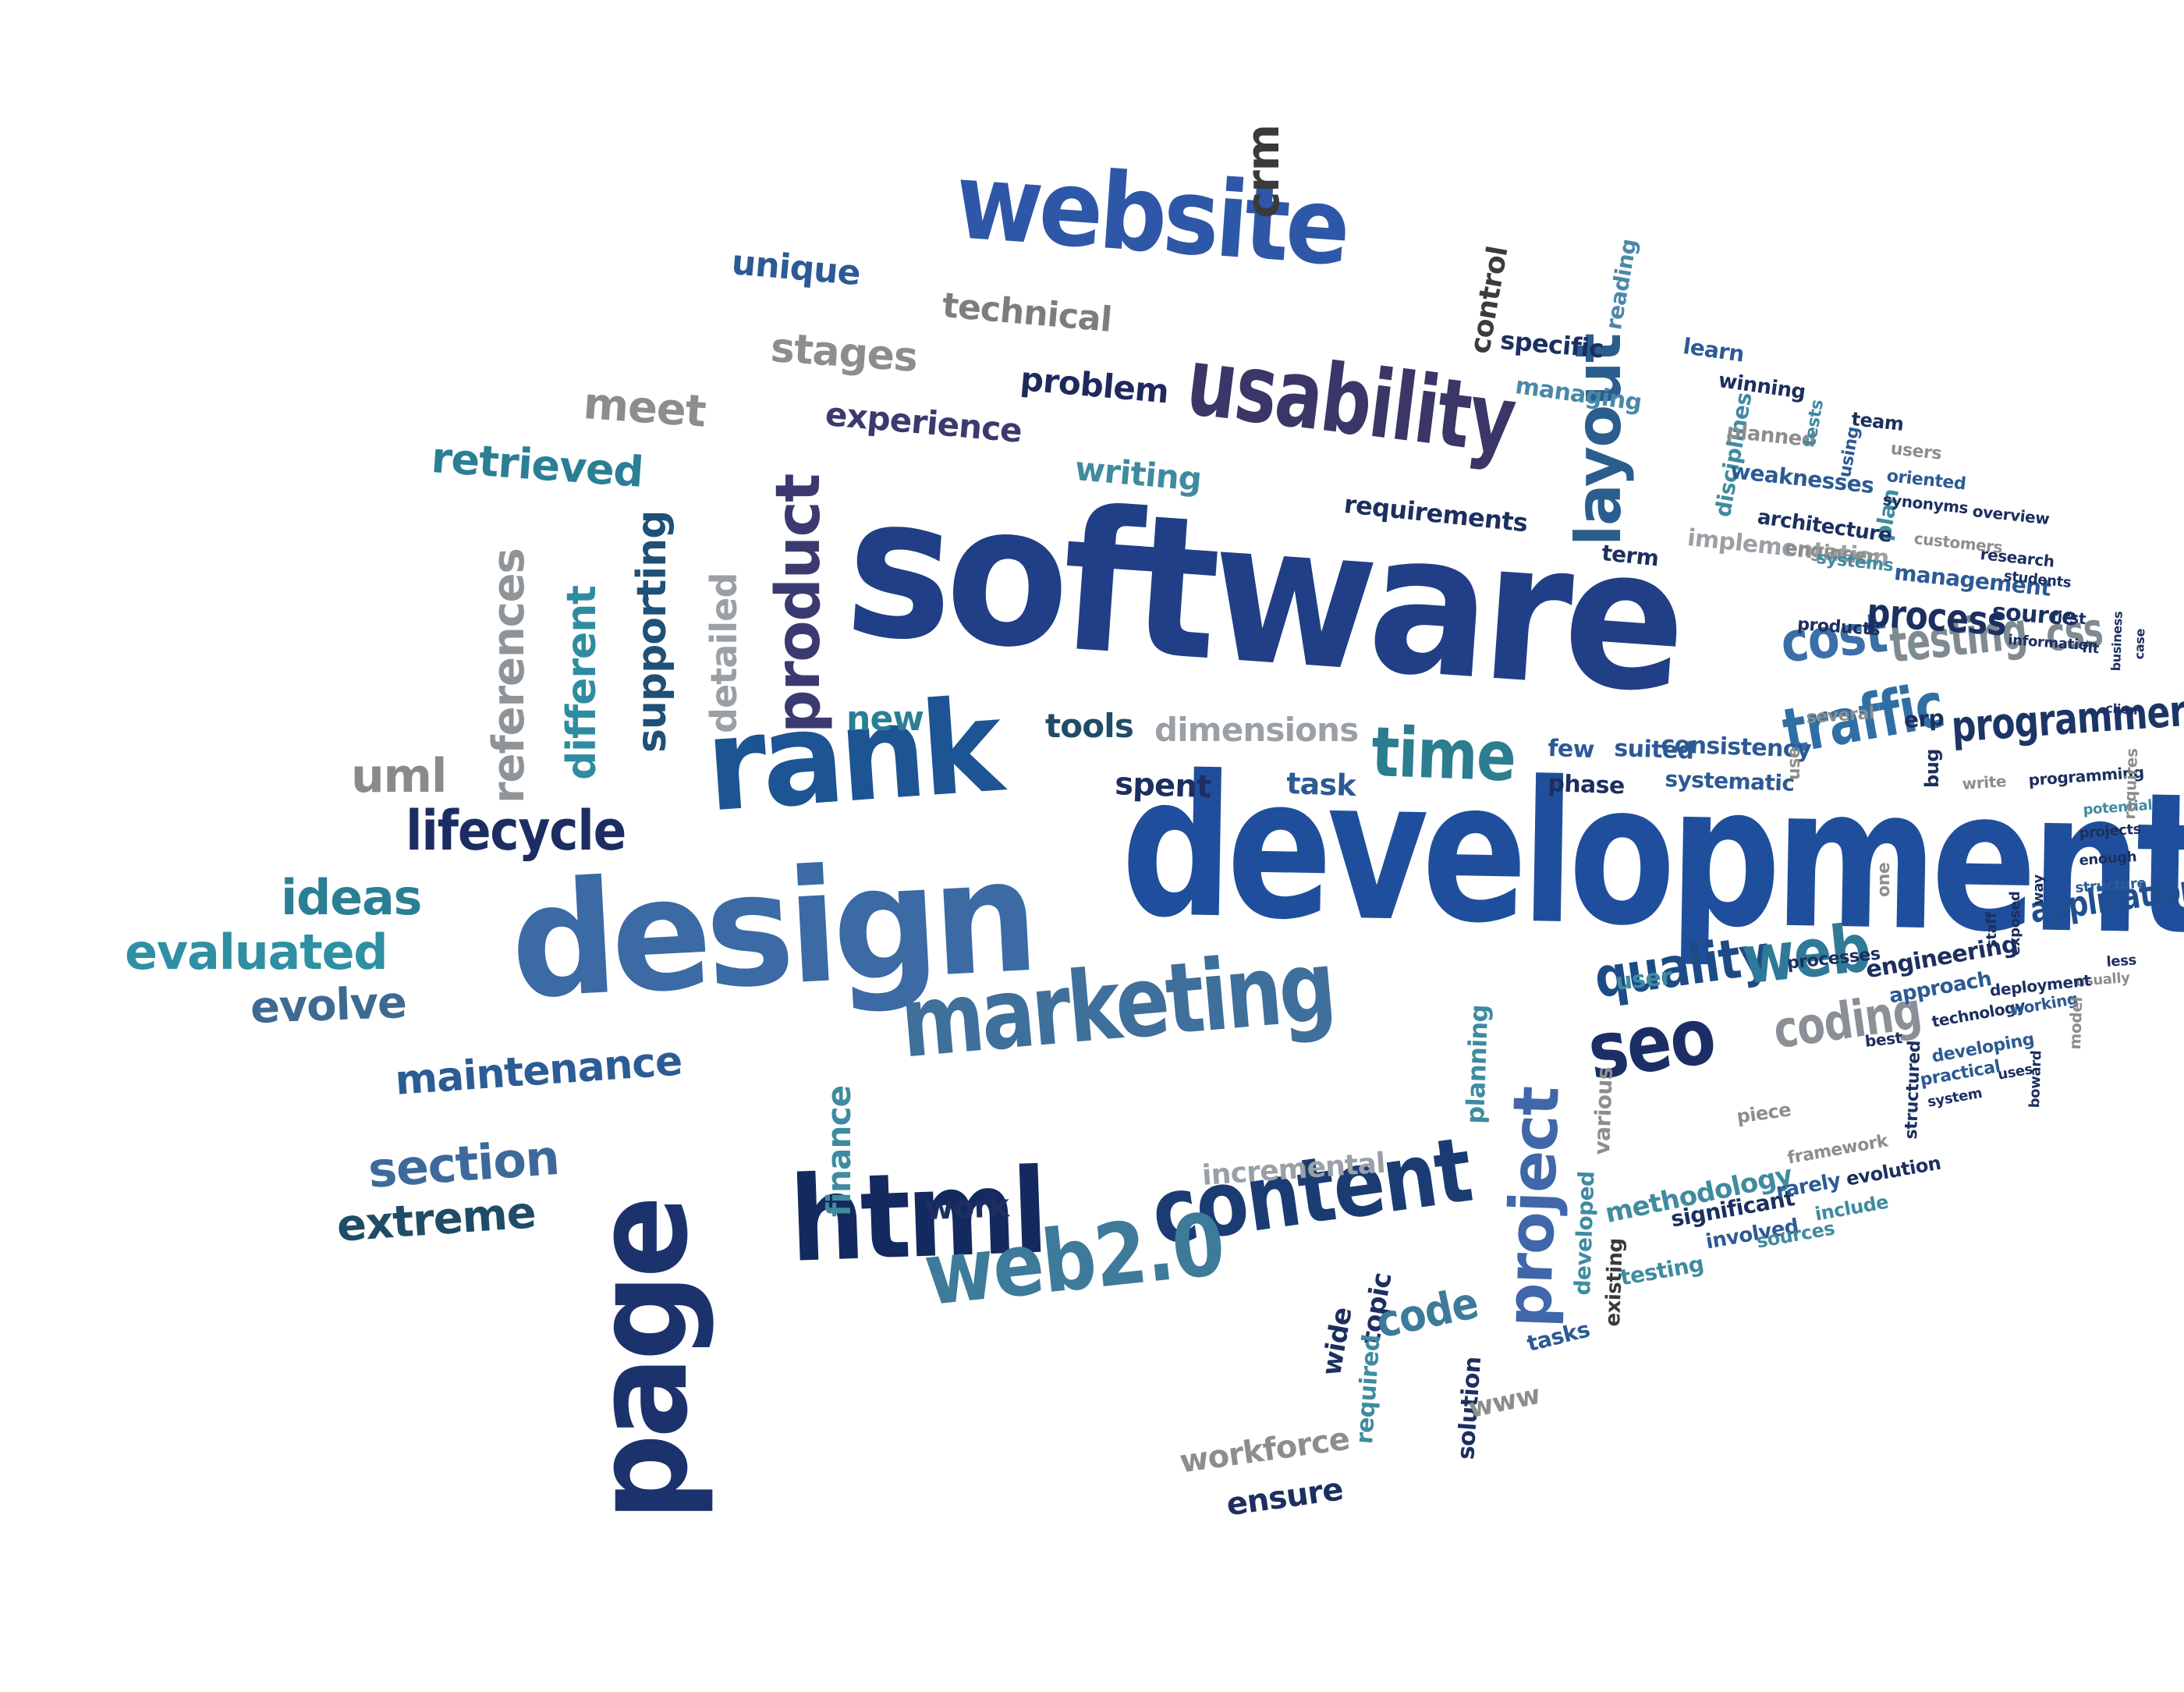  I want to click on word-systematic: systematic, so click(1730, 781).